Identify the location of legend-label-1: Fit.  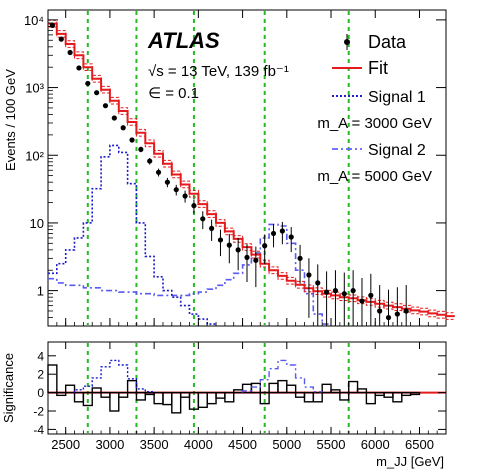
(378, 68).